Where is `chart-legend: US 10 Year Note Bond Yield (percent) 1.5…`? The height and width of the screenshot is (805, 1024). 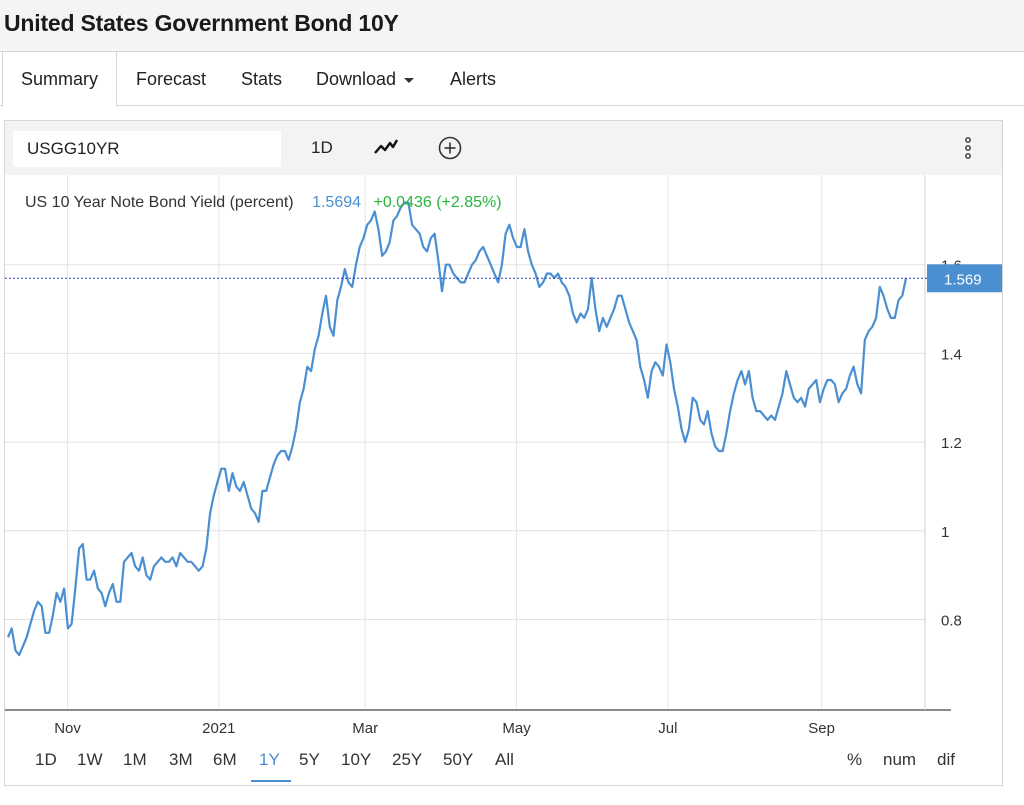 chart-legend: US 10 Year Note Bond Yield (percent) 1.5… is located at coordinates (263, 203).